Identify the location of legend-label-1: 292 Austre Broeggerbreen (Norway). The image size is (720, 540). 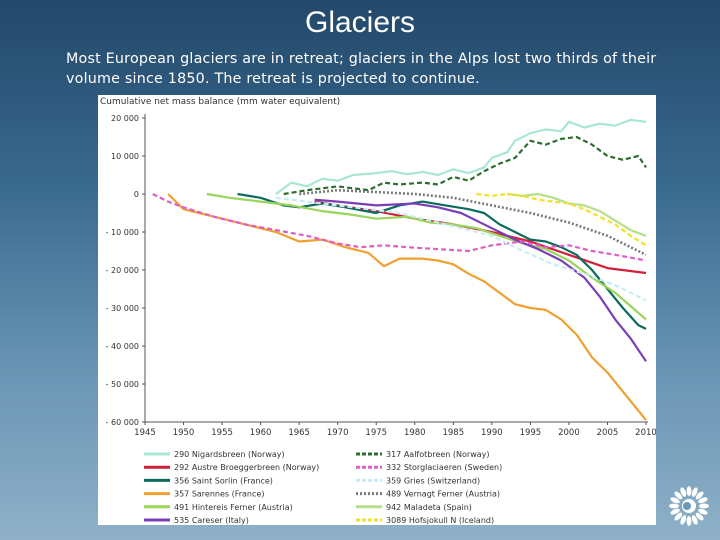
(246, 467).